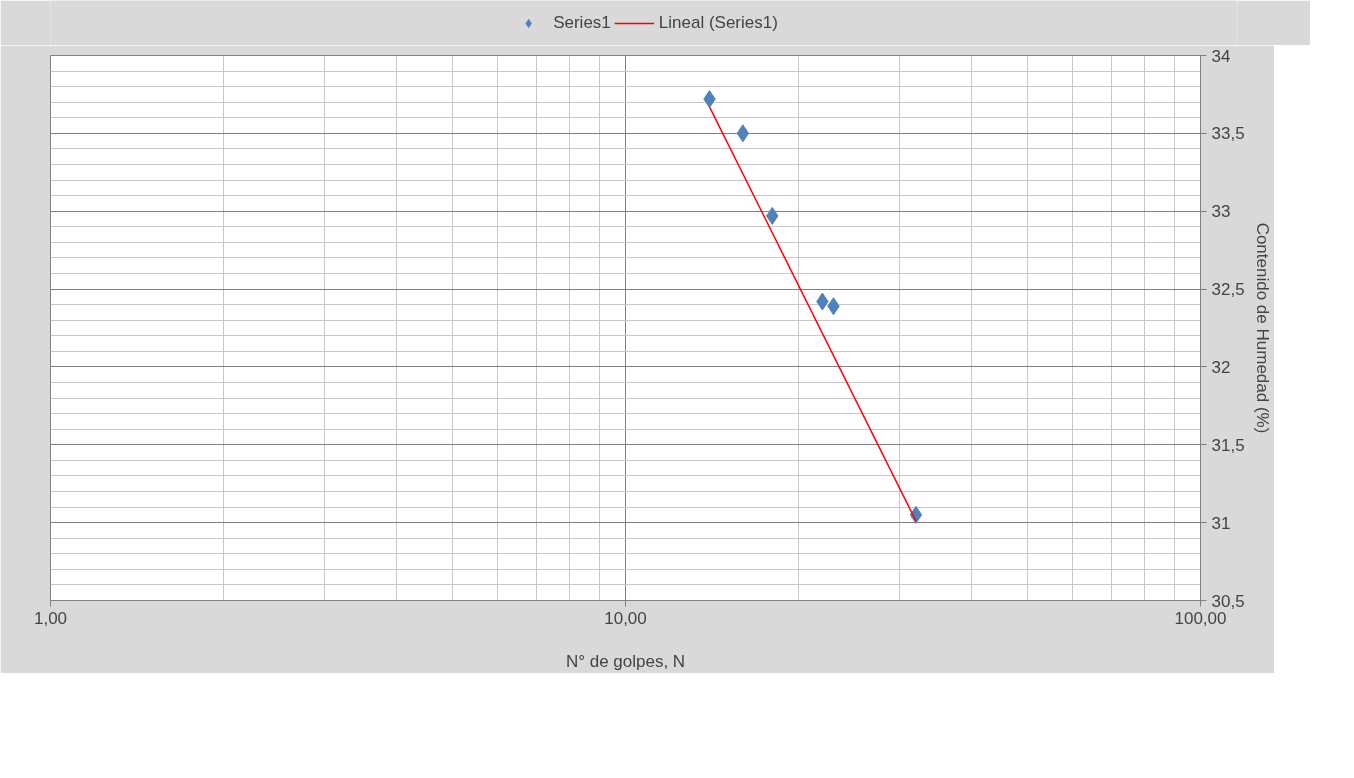  I want to click on y-axis-title: Contenido de Humedad (%), so click(1262, 328).